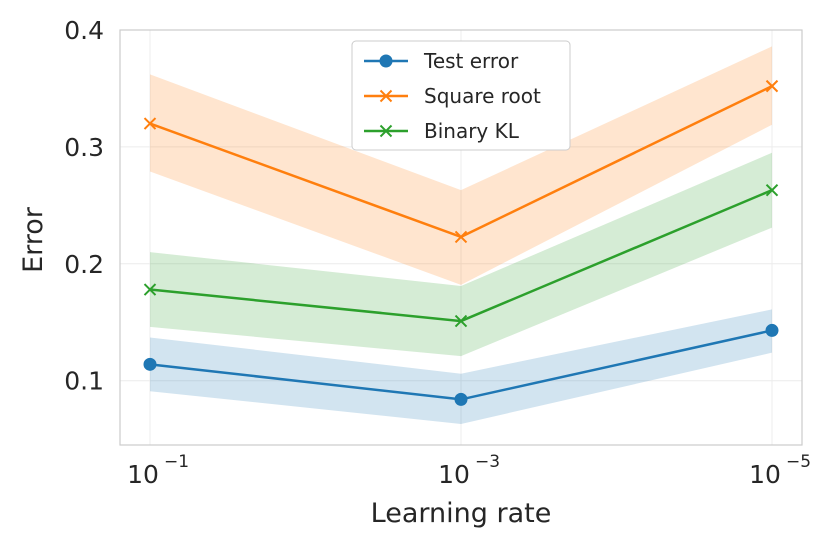 Image resolution: width=830 pixels, height=554 pixels. What do you see at coordinates (461, 513) in the screenshot?
I see `x-axis-label: Learning rate` at bounding box center [461, 513].